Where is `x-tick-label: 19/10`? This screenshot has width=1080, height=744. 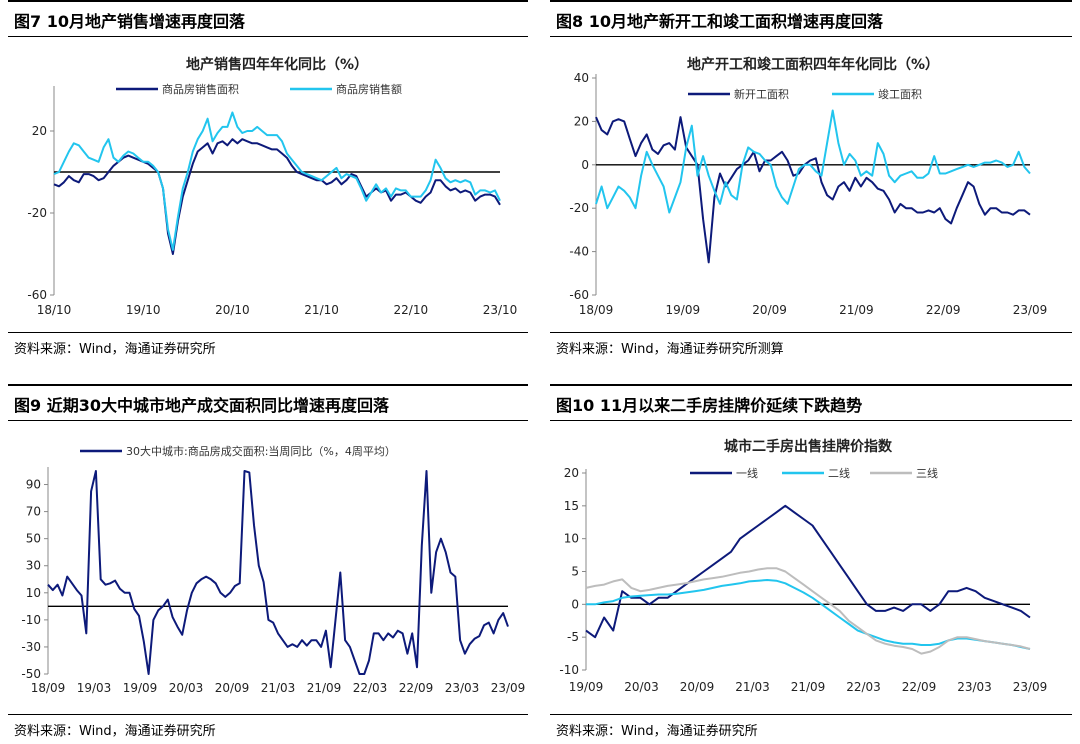 x-tick-label: 19/10 is located at coordinates (143, 310).